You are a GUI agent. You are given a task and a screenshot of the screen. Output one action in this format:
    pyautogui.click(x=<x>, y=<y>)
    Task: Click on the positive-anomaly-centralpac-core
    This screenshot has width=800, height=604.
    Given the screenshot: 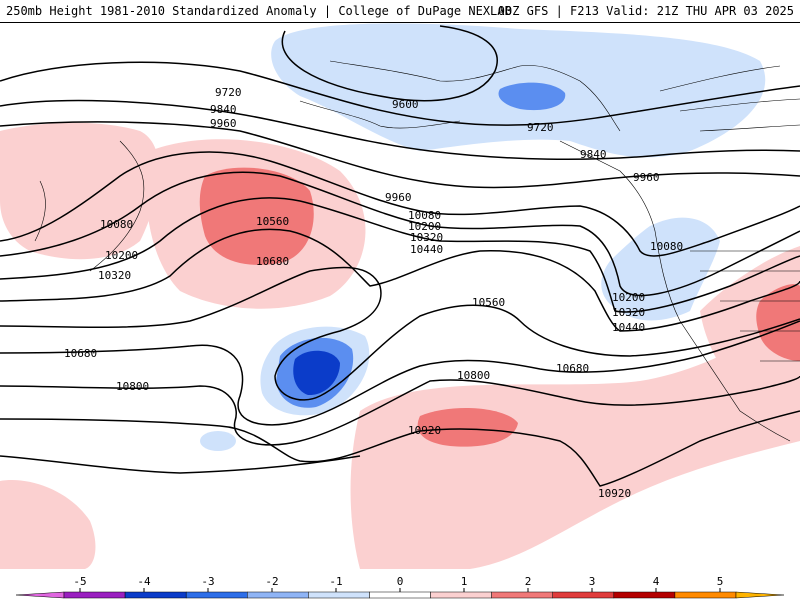 What is the action you would take?
    pyautogui.click(x=256, y=216)
    